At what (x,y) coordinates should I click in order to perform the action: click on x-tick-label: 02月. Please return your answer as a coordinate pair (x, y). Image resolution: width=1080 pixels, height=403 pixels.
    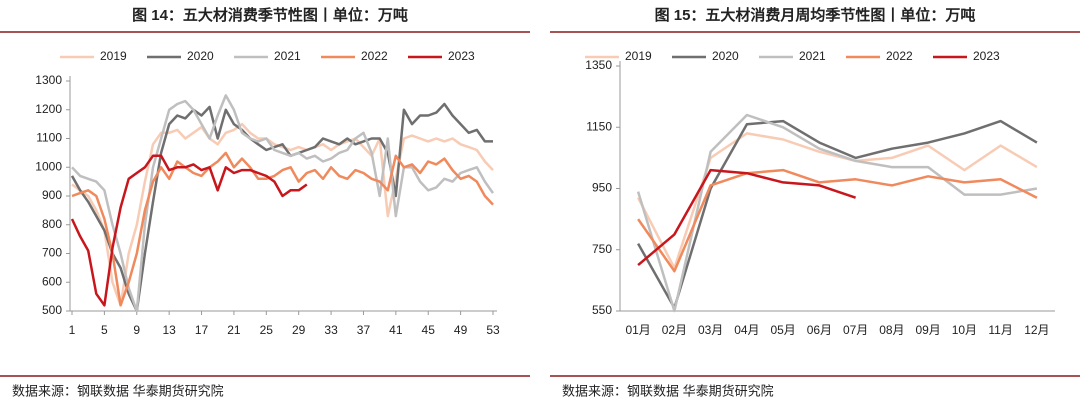
    Looking at the image, I should click on (674, 330).